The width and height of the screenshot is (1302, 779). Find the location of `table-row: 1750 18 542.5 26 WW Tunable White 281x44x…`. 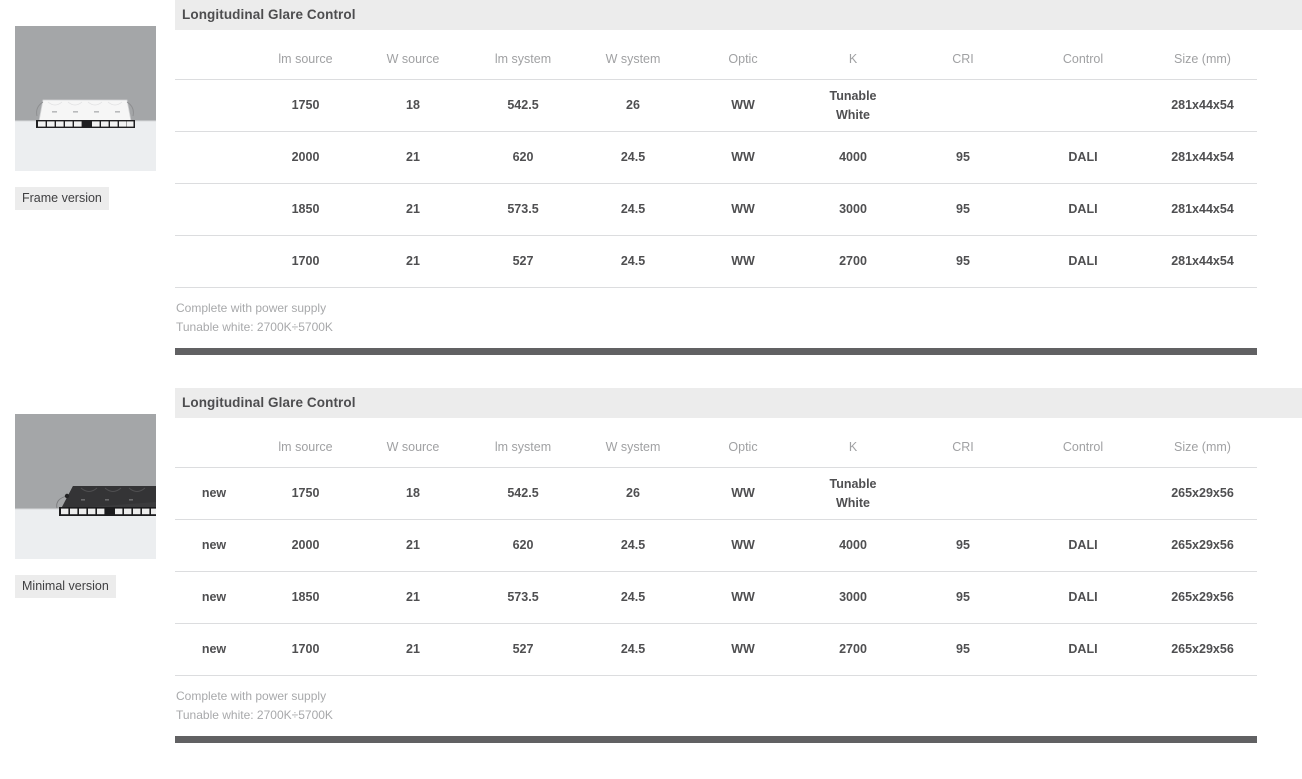

table-row: 1750 18 542.5 26 WW Tunable White 281x44x… is located at coordinates (716, 105).